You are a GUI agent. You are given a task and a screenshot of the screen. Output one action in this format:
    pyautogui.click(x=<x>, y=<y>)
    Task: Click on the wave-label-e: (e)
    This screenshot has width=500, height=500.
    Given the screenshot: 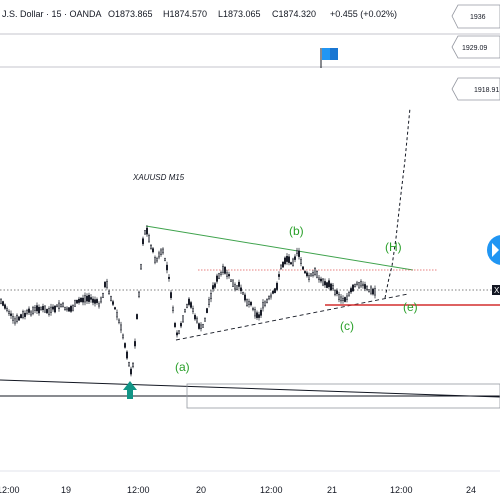 What is the action you would take?
    pyautogui.click(x=410, y=307)
    